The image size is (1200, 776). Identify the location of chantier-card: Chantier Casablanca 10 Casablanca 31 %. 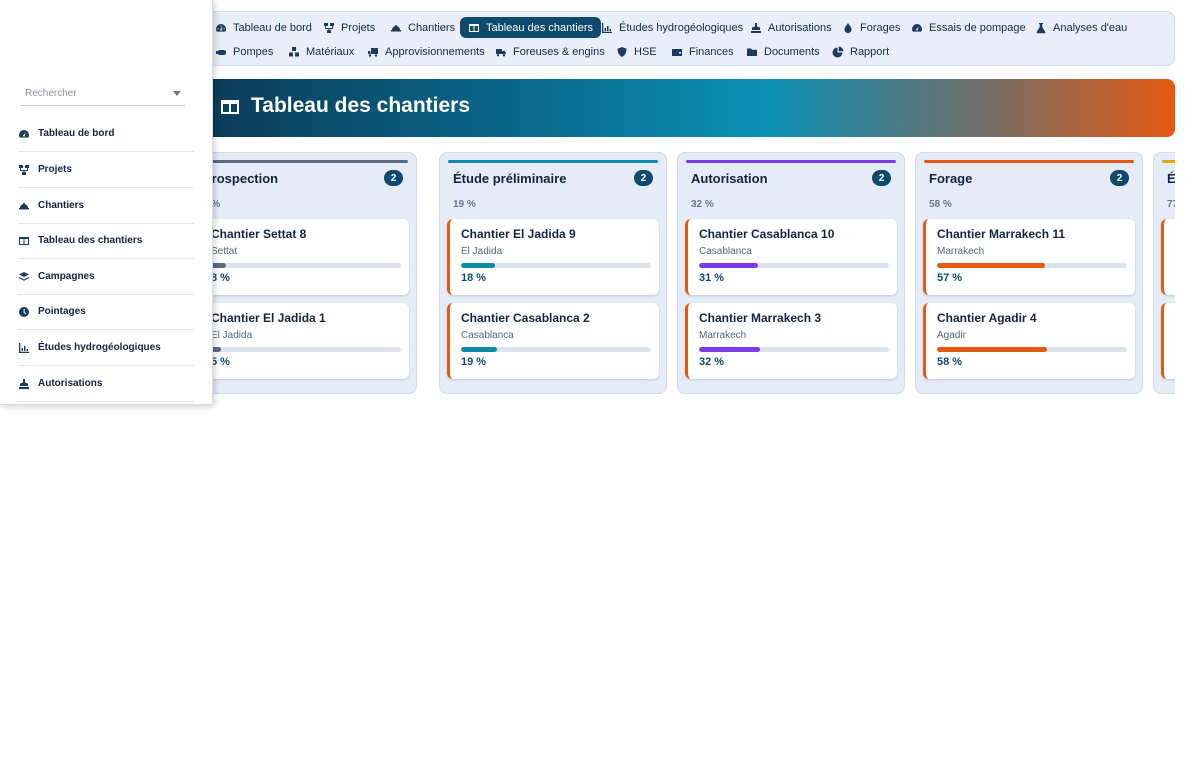
(791, 257).